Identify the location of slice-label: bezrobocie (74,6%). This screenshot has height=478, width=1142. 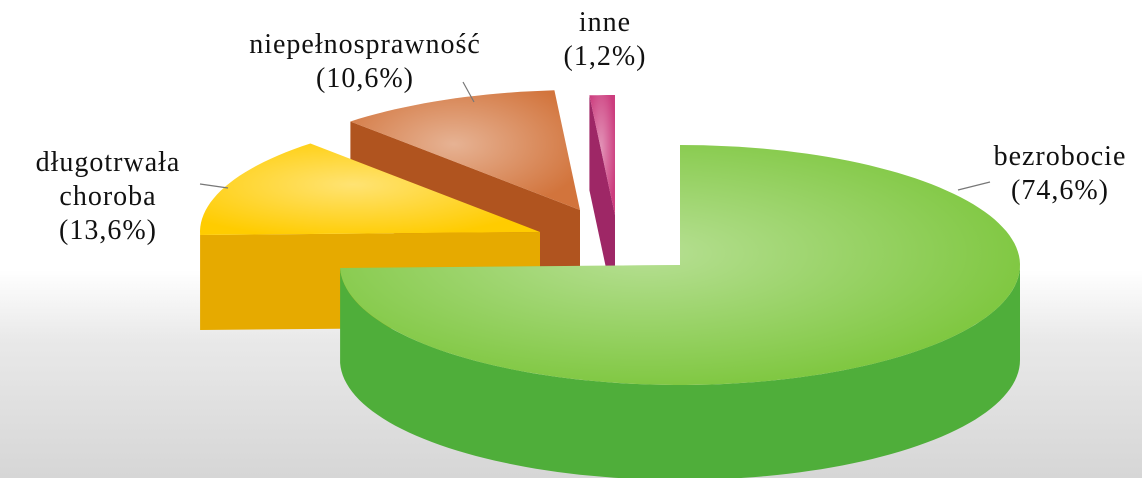
(1060, 174).